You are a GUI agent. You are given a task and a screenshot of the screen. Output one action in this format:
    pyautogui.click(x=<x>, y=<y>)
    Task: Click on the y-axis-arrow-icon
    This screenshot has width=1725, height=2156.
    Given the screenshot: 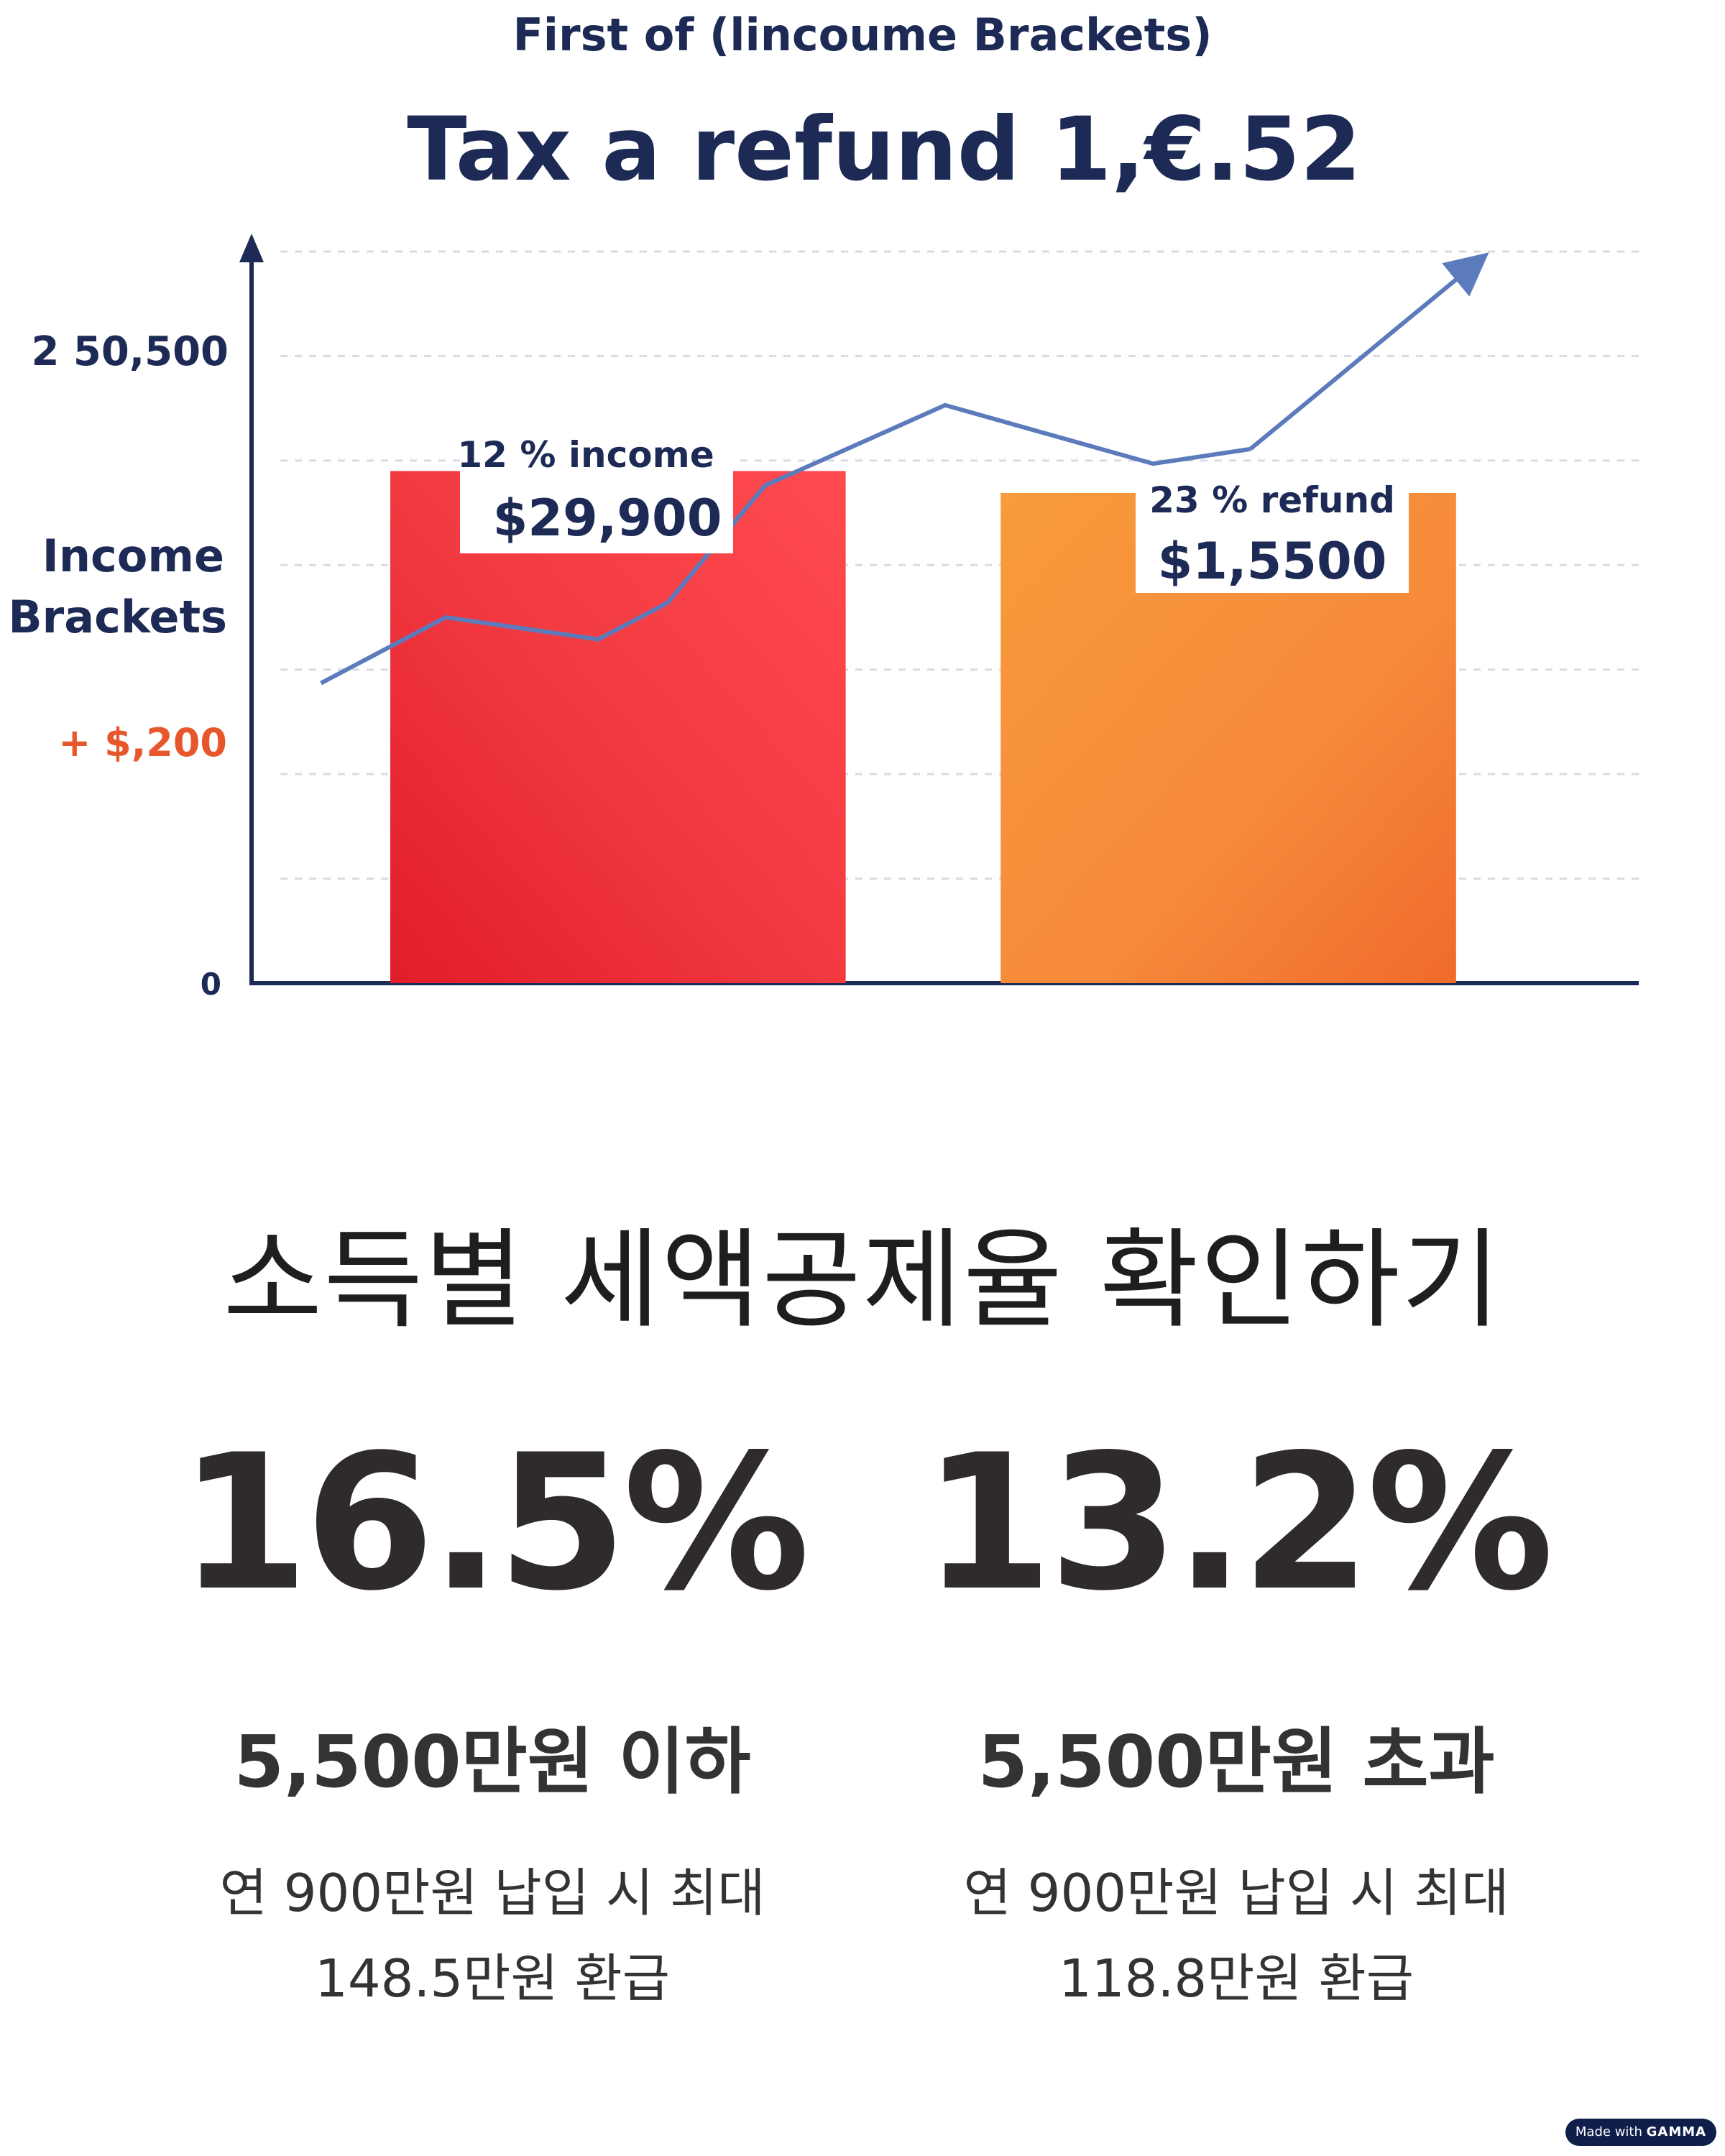 What is the action you would take?
    pyautogui.click(x=251, y=248)
    